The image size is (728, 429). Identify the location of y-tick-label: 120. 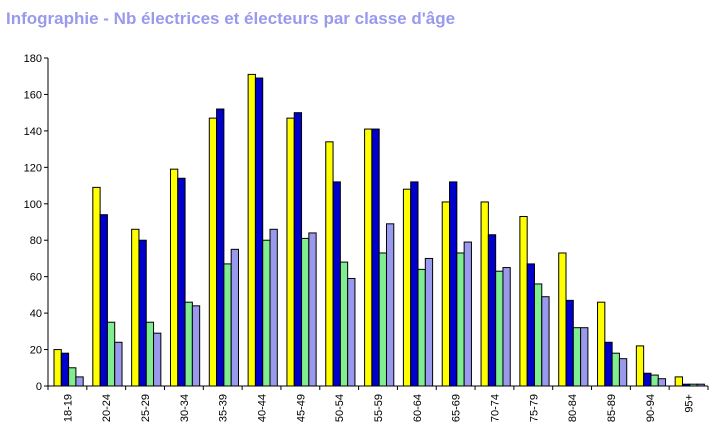
(33, 168).